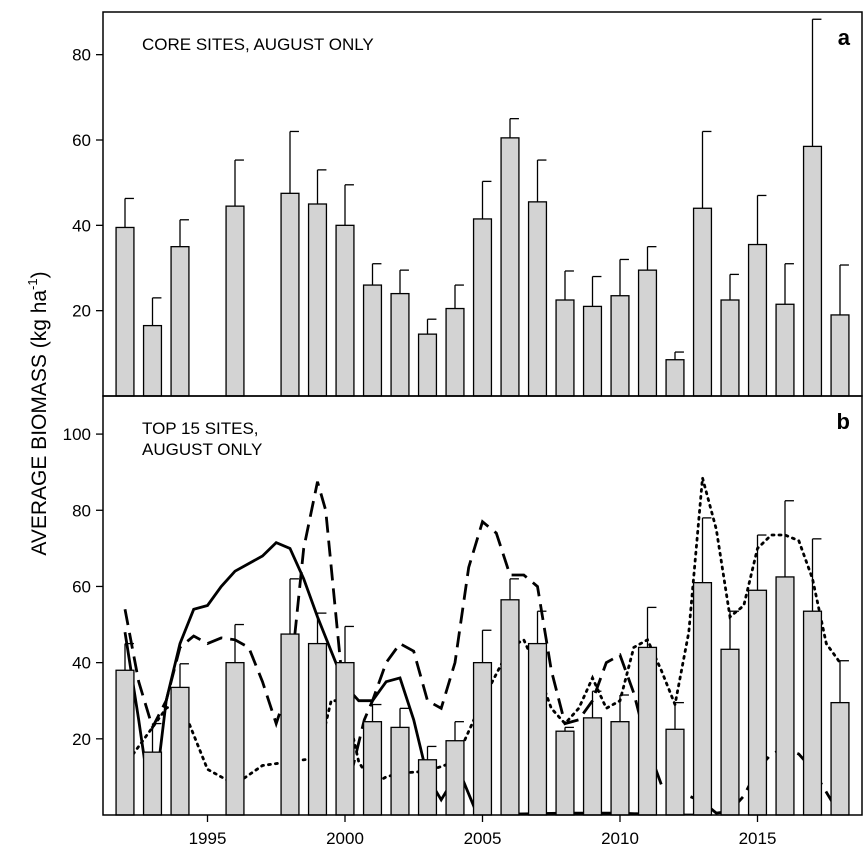  What do you see at coordinates (620, 838) in the screenshot?
I see `x-tick-label: 2010` at bounding box center [620, 838].